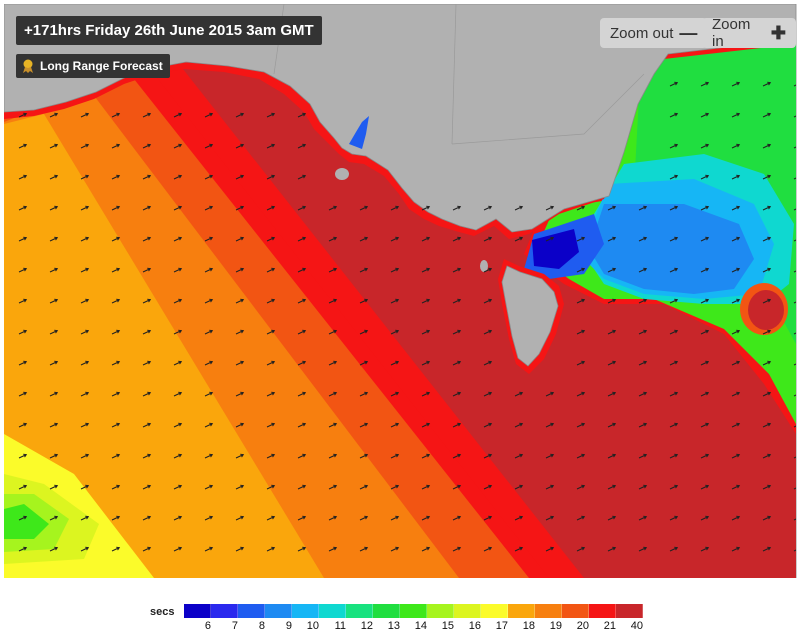  What do you see at coordinates (688, 33) in the screenshot?
I see `minus-icon: —` at bounding box center [688, 33].